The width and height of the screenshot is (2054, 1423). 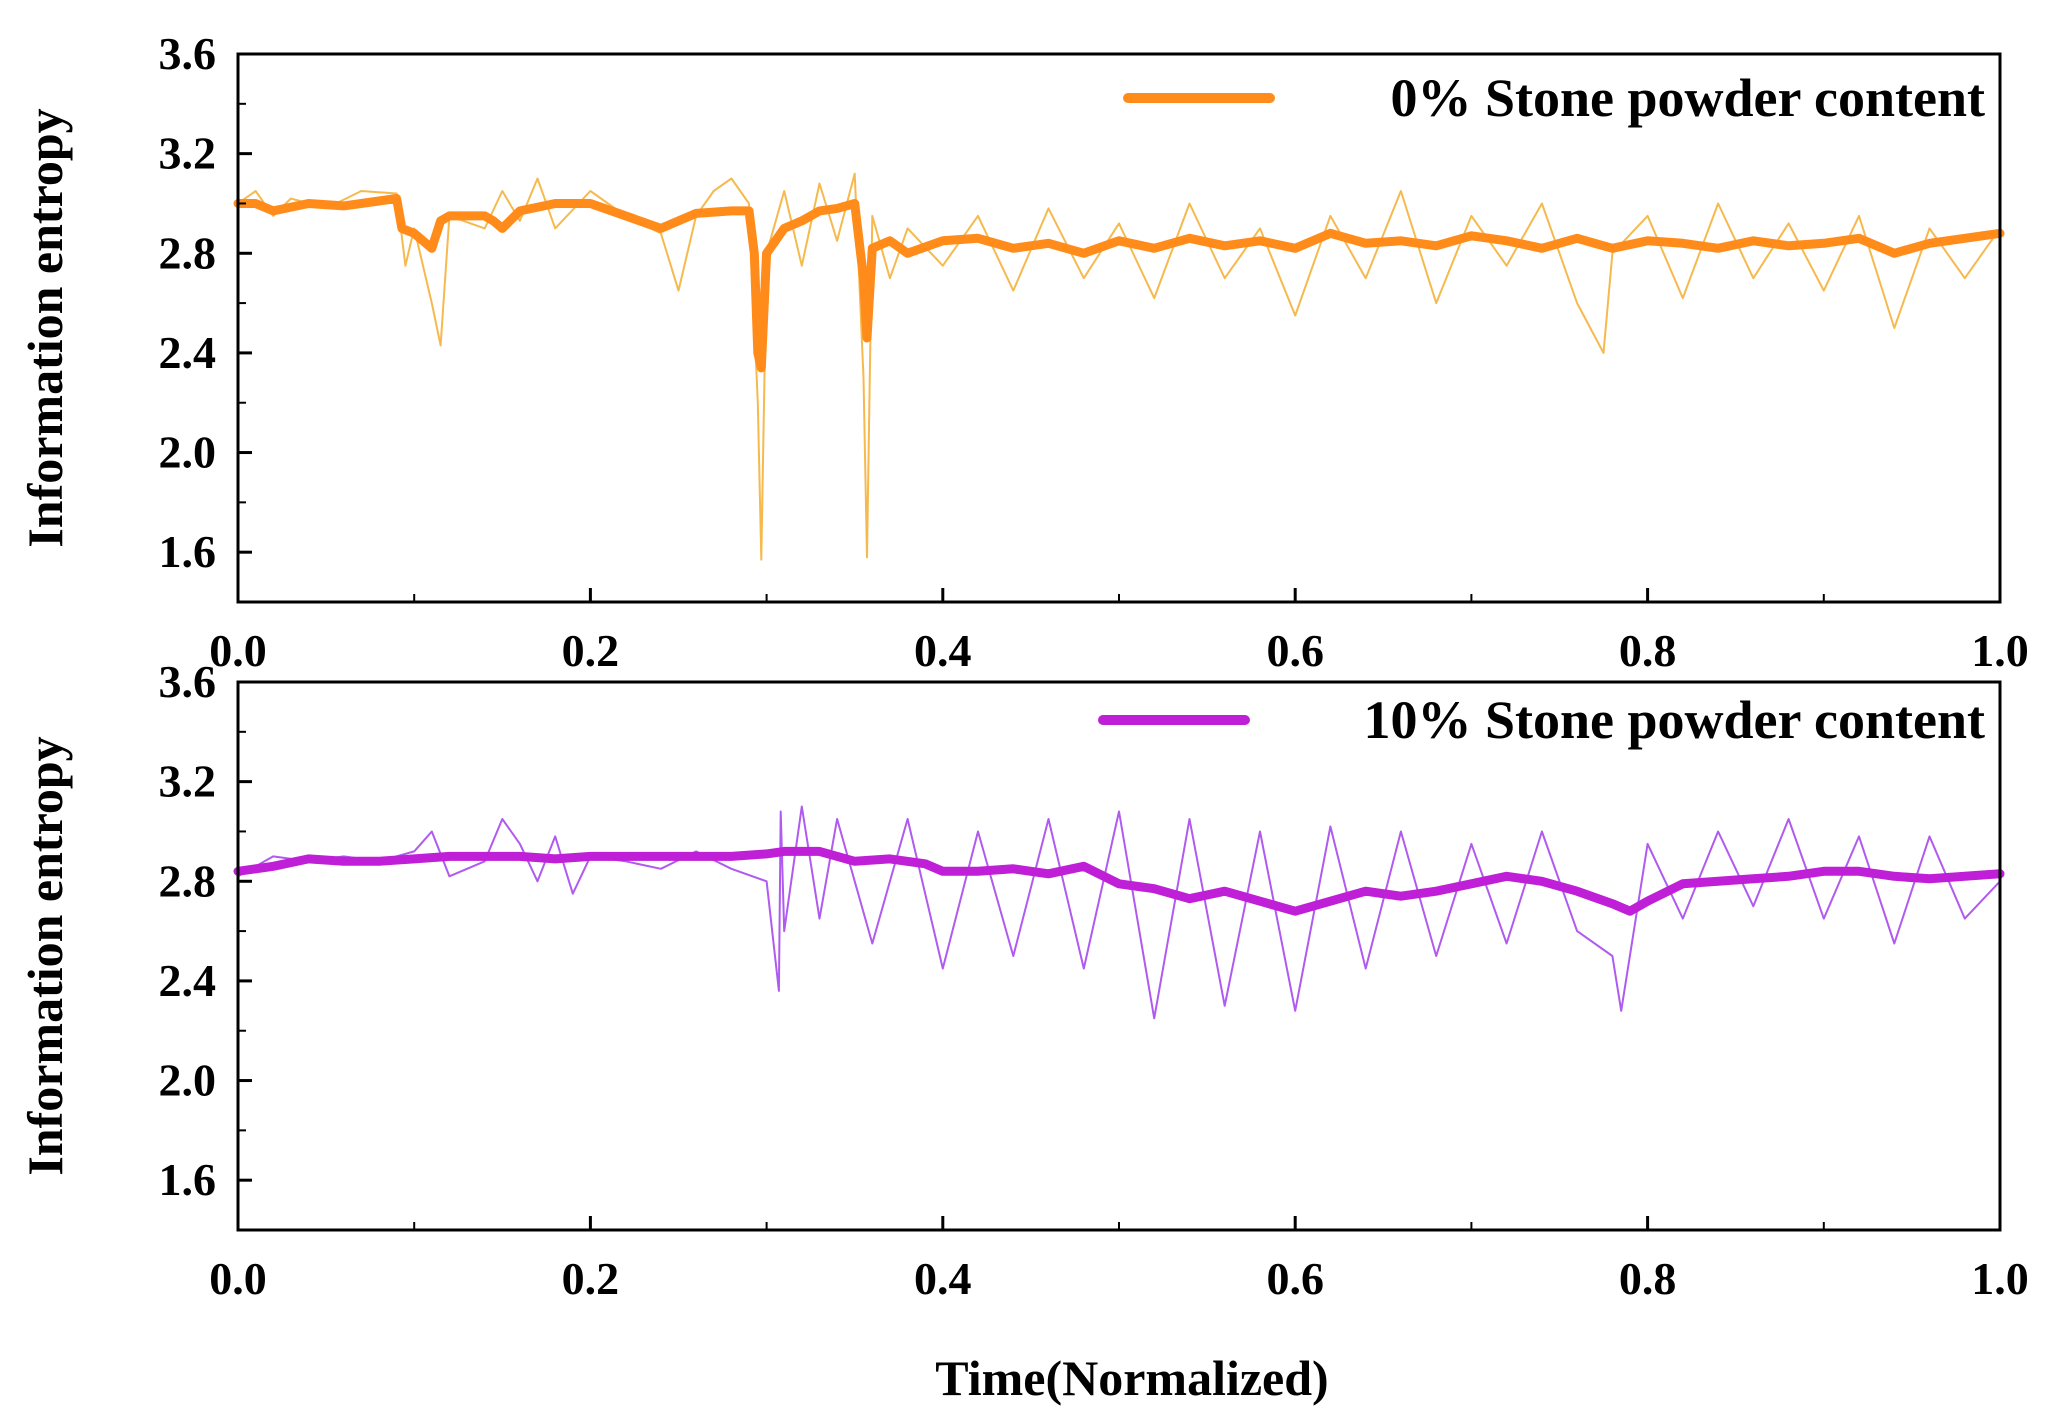 I want to click on legend-label: 10% Stone powder content, so click(x=1674, y=720).